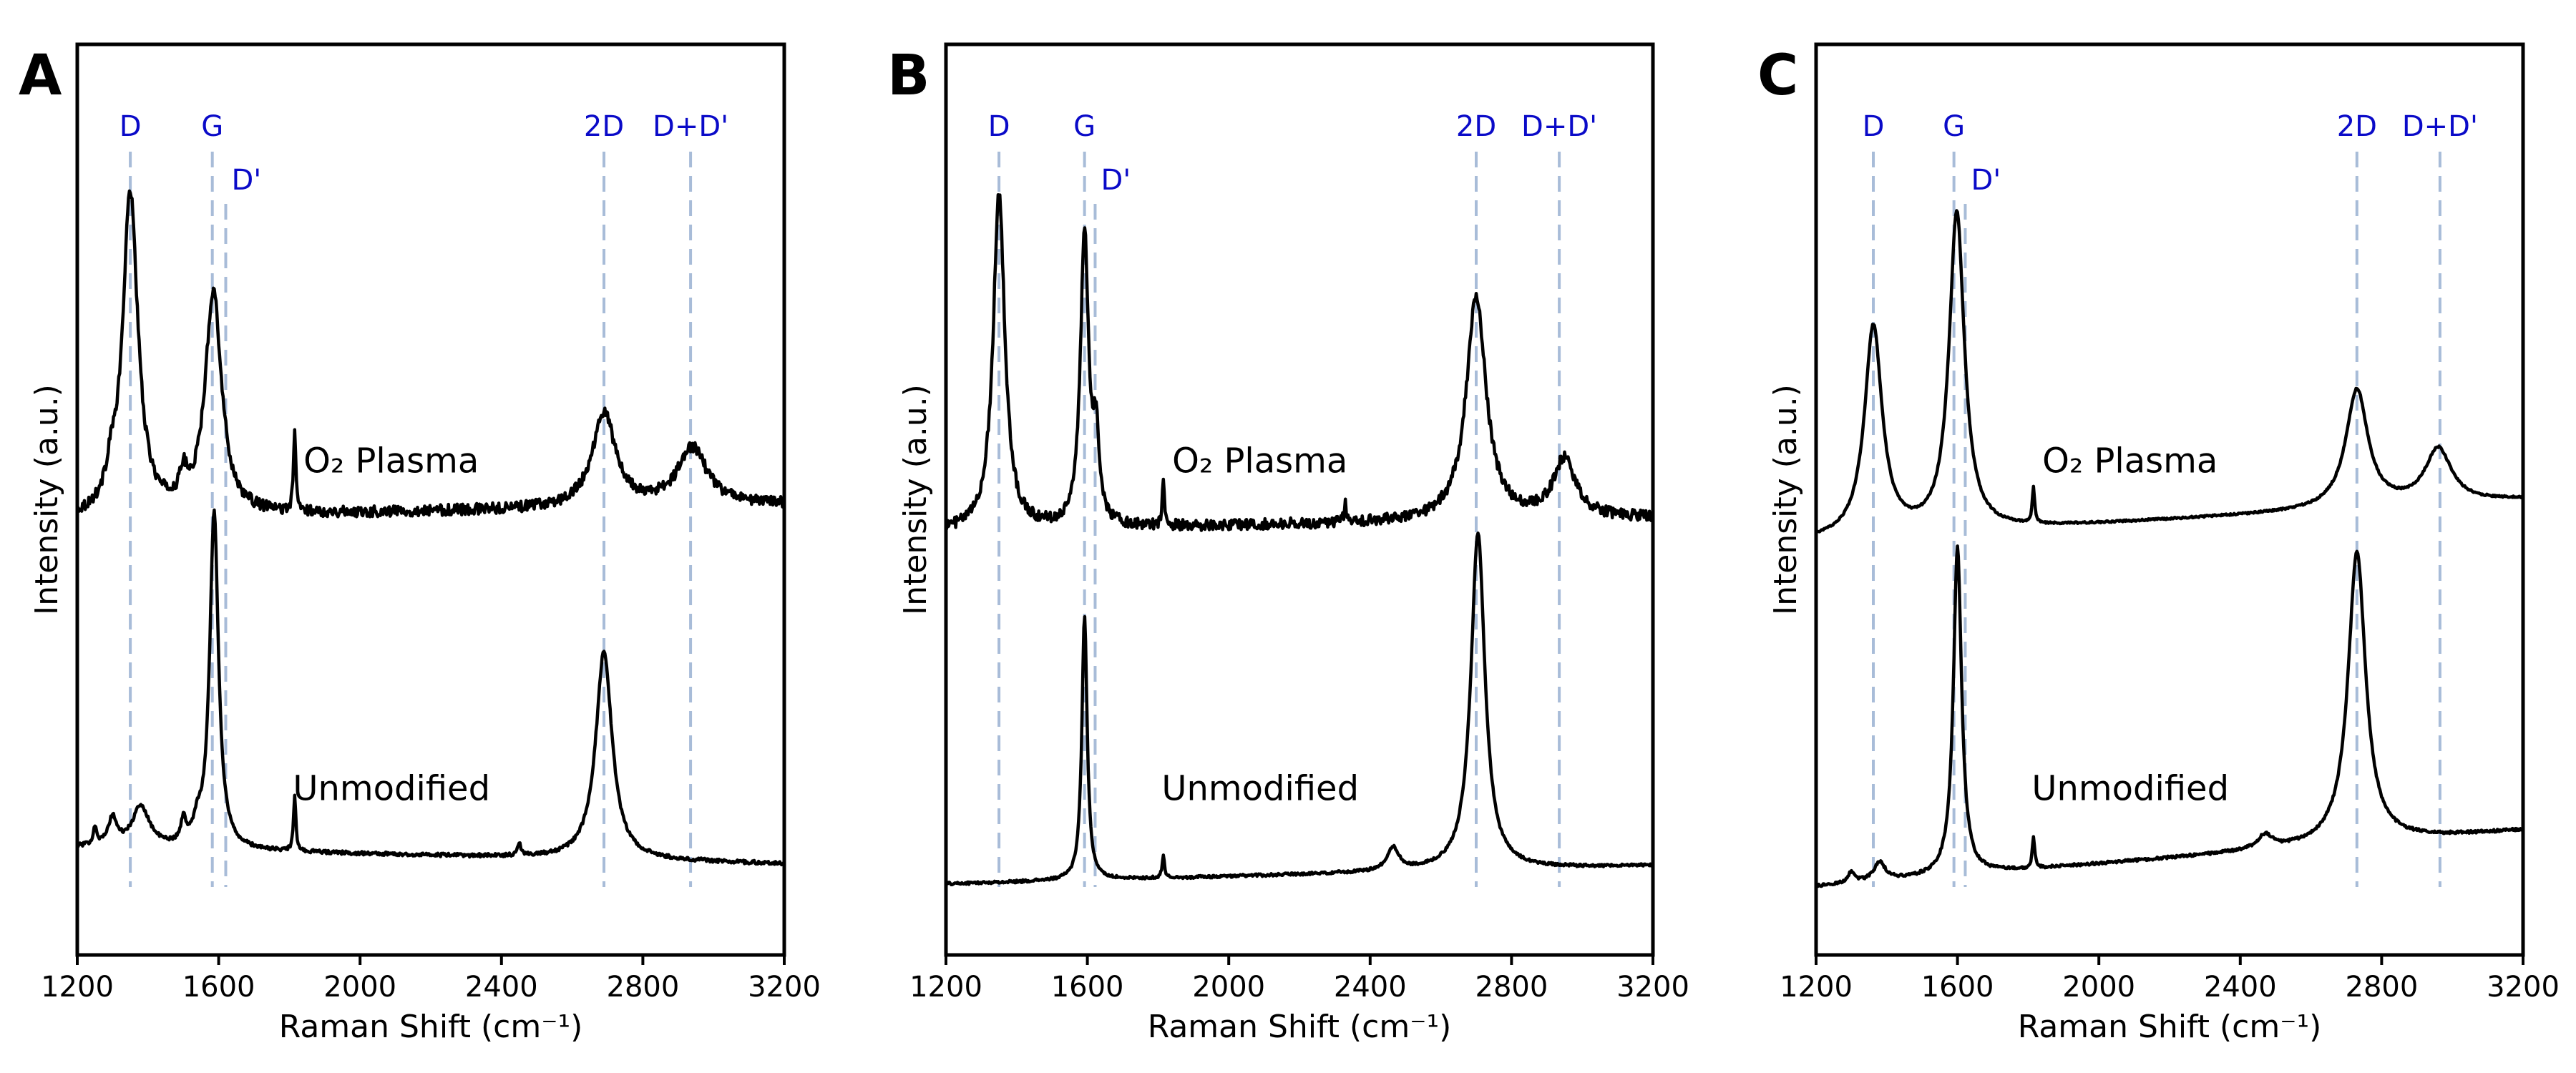 The width and height of the screenshot is (2576, 1073). I want to click on panel-letter: C, so click(1777, 76).